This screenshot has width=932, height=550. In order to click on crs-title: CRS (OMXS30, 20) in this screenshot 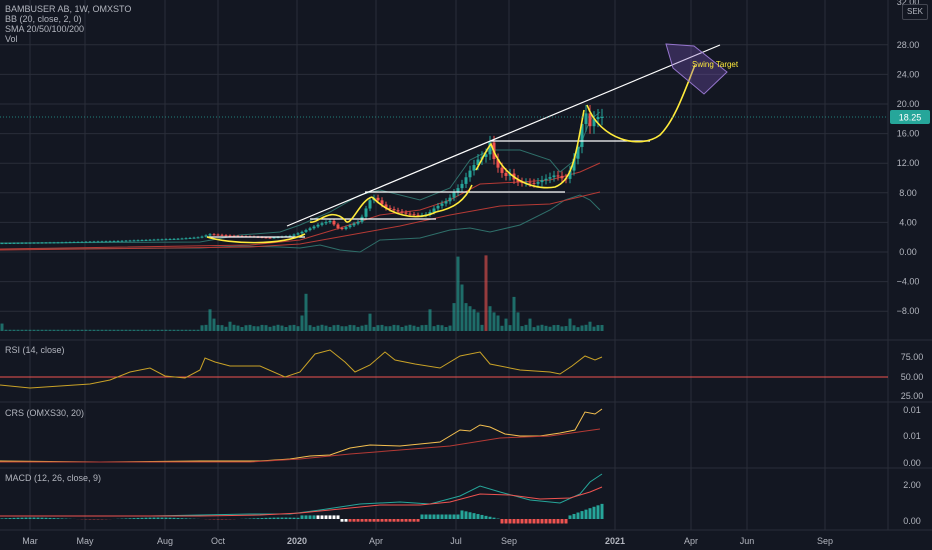, I will do `click(45, 413)`.